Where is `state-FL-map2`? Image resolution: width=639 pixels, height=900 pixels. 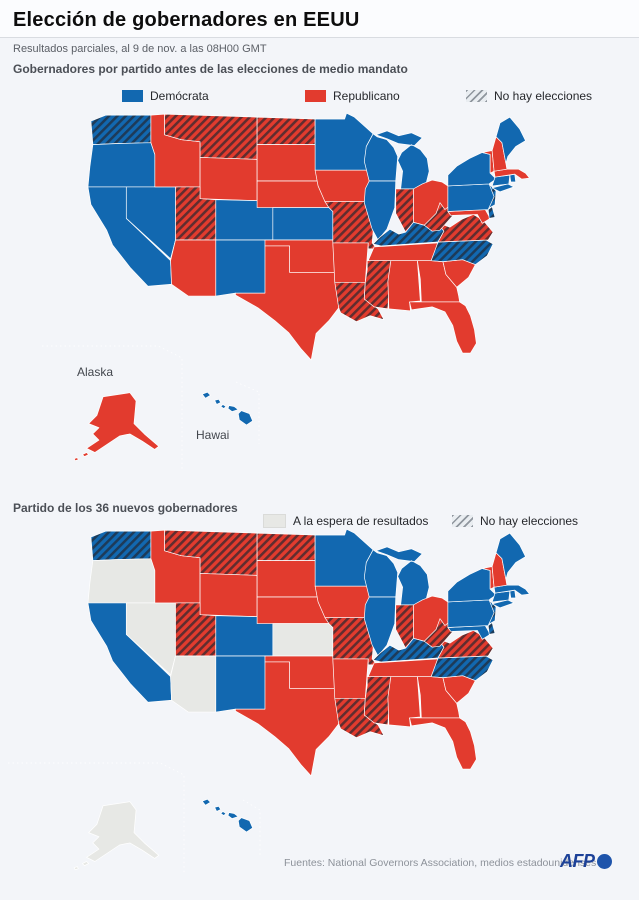
state-FL-map2 is located at coordinates (443, 743).